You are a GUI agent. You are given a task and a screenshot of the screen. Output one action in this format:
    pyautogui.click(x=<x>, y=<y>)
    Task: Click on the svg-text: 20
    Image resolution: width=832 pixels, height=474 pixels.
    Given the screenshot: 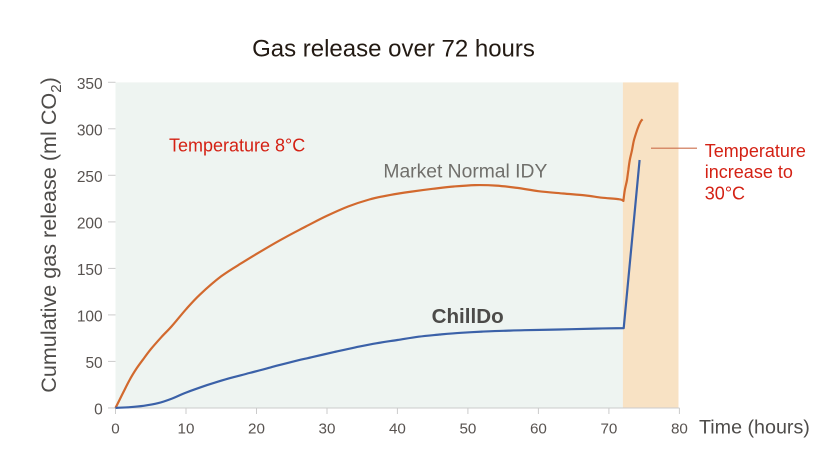 What is the action you would take?
    pyautogui.click(x=256, y=429)
    